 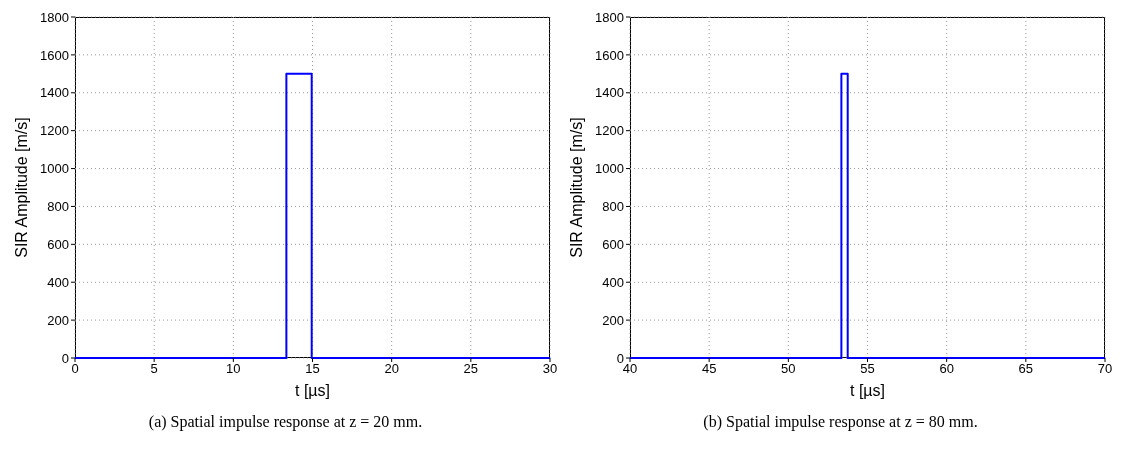 What do you see at coordinates (391, 369) in the screenshot?
I see `x-tick-label: 20` at bounding box center [391, 369].